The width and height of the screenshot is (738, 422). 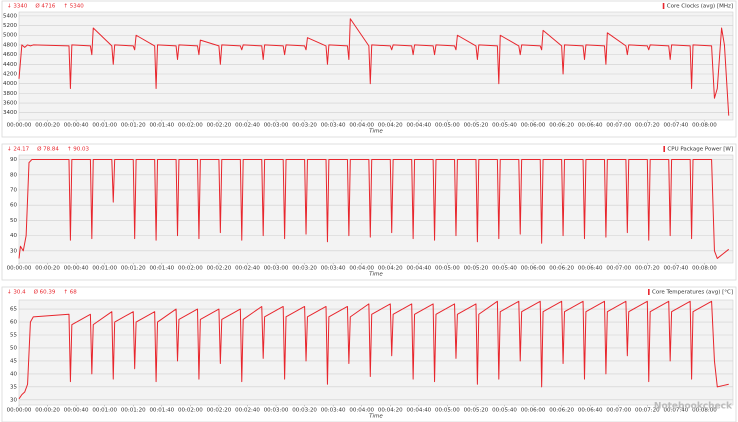 What do you see at coordinates (10, 94) in the screenshot?
I see `y-tick-label: 3800` at bounding box center [10, 94].